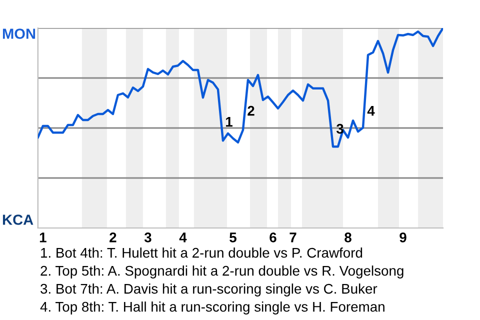  I want to click on text: KCA, so click(18, 219).